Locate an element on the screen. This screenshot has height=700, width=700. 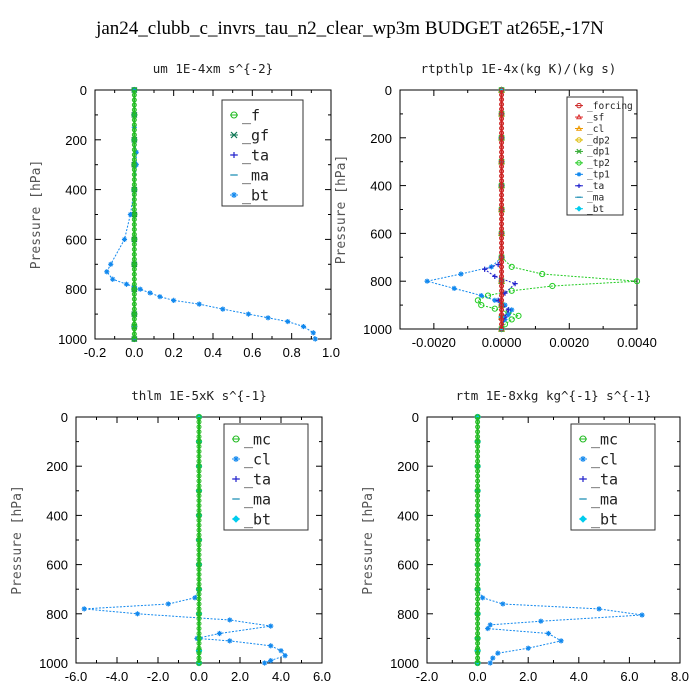
y-tick-label: 200 is located at coordinates (408, 466).